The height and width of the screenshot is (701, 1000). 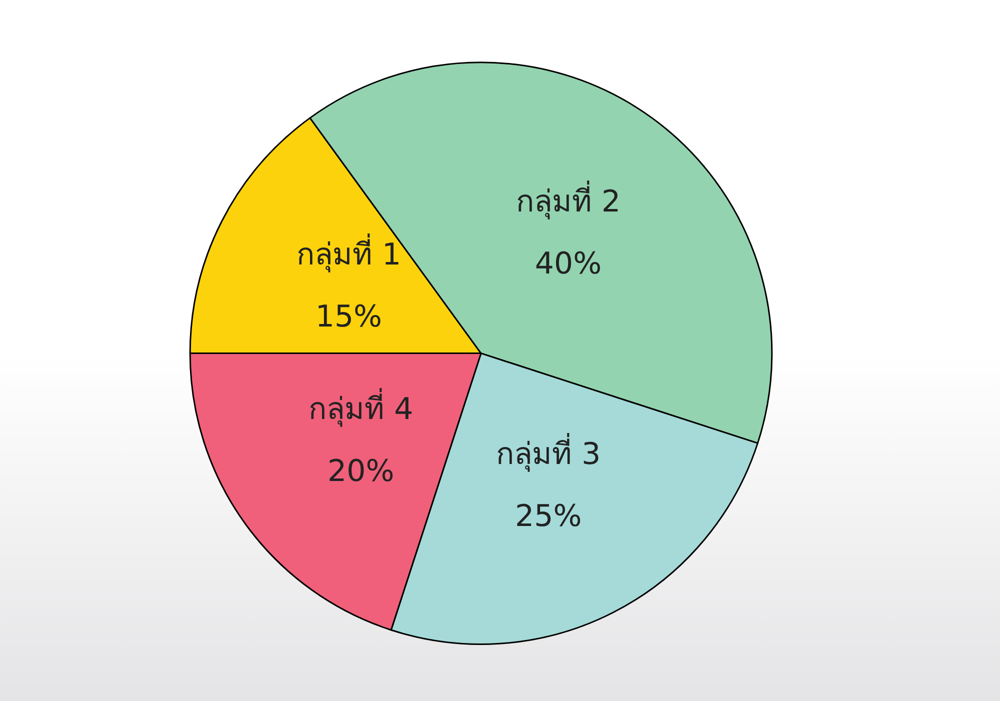 What do you see at coordinates (349, 253) in the screenshot?
I see `slice-label: กลุ่มที่ 1` at bounding box center [349, 253].